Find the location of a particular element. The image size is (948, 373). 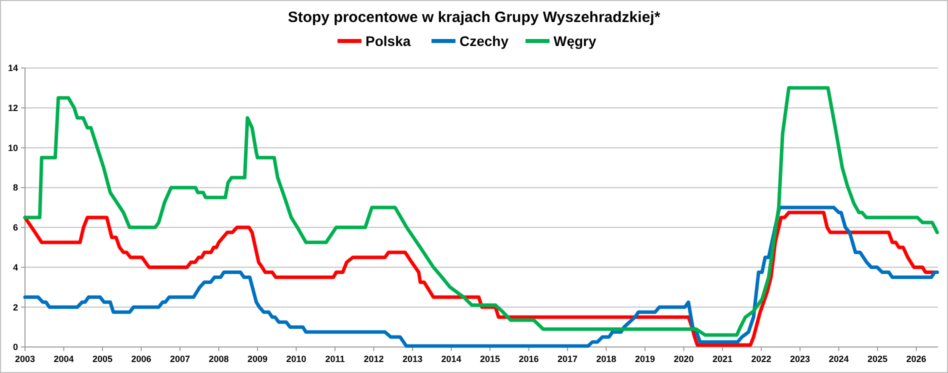

x-tick-label: 2005 is located at coordinates (102, 359).